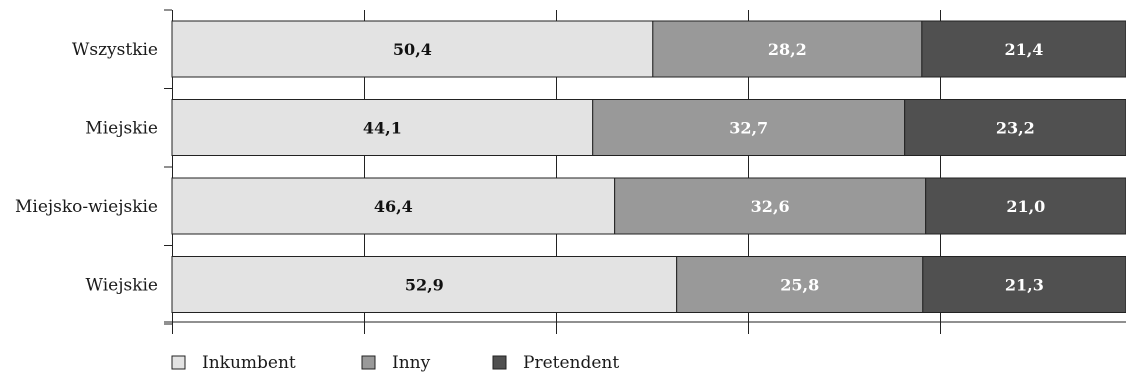  I want to click on data-label-inkumbent-0: 50,4, so click(412, 49).